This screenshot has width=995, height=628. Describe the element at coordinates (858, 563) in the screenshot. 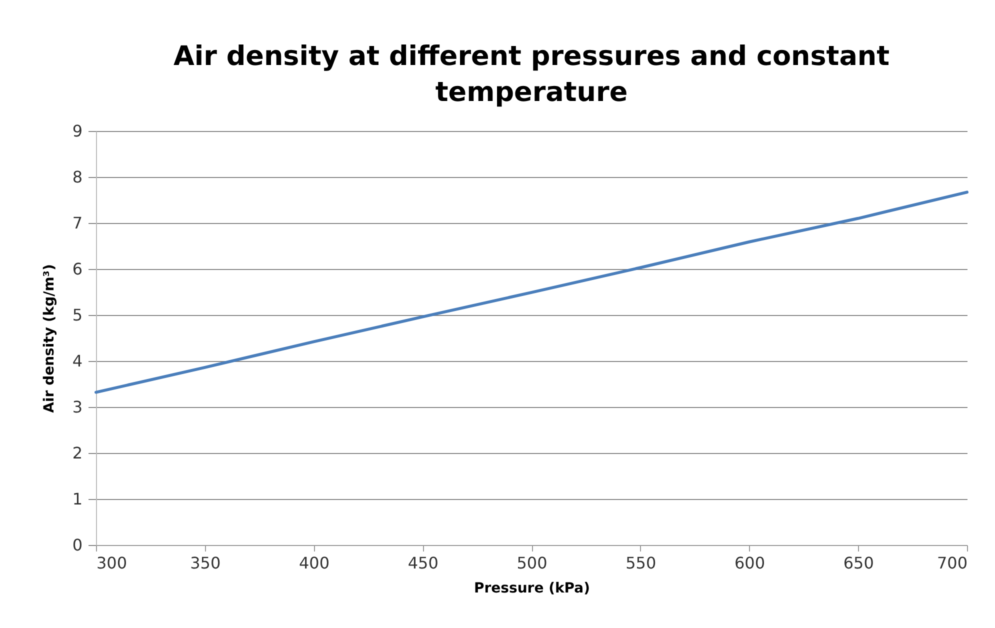

I see `x-tick-label: 650` at that location.